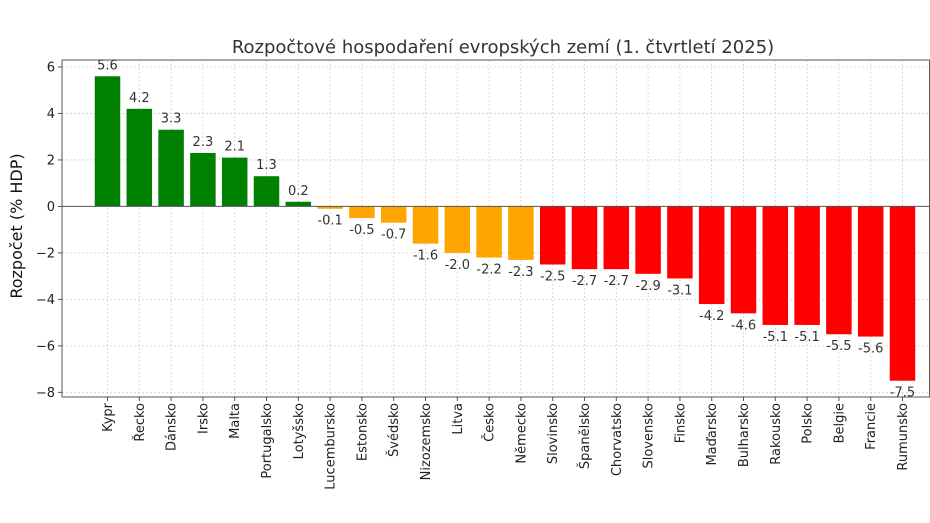 The height and width of the screenshot is (523, 930). Describe the element at coordinates (235, 421) in the screenshot. I see `x-tick-label: Malta` at that location.